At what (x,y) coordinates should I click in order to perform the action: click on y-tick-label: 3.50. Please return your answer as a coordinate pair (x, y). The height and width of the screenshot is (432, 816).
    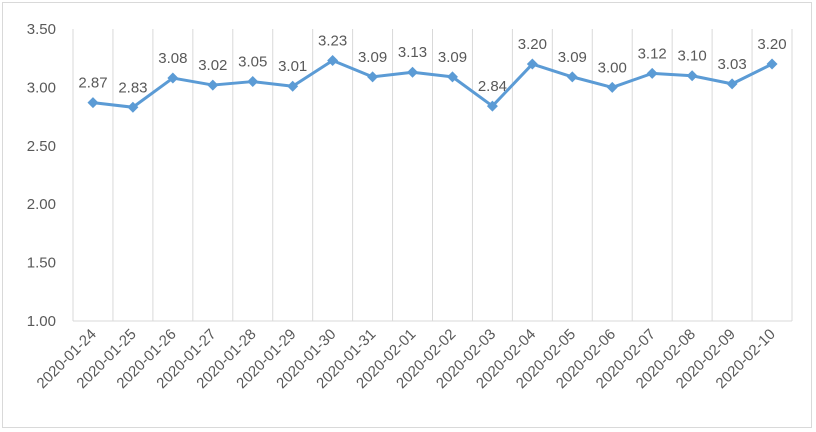
    Looking at the image, I should click on (41, 29).